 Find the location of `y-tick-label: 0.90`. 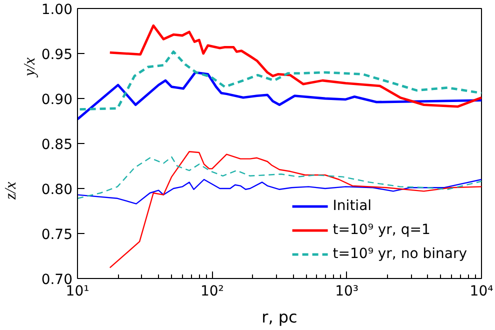

y-tick-label: 0.90 is located at coordinates (56, 100).